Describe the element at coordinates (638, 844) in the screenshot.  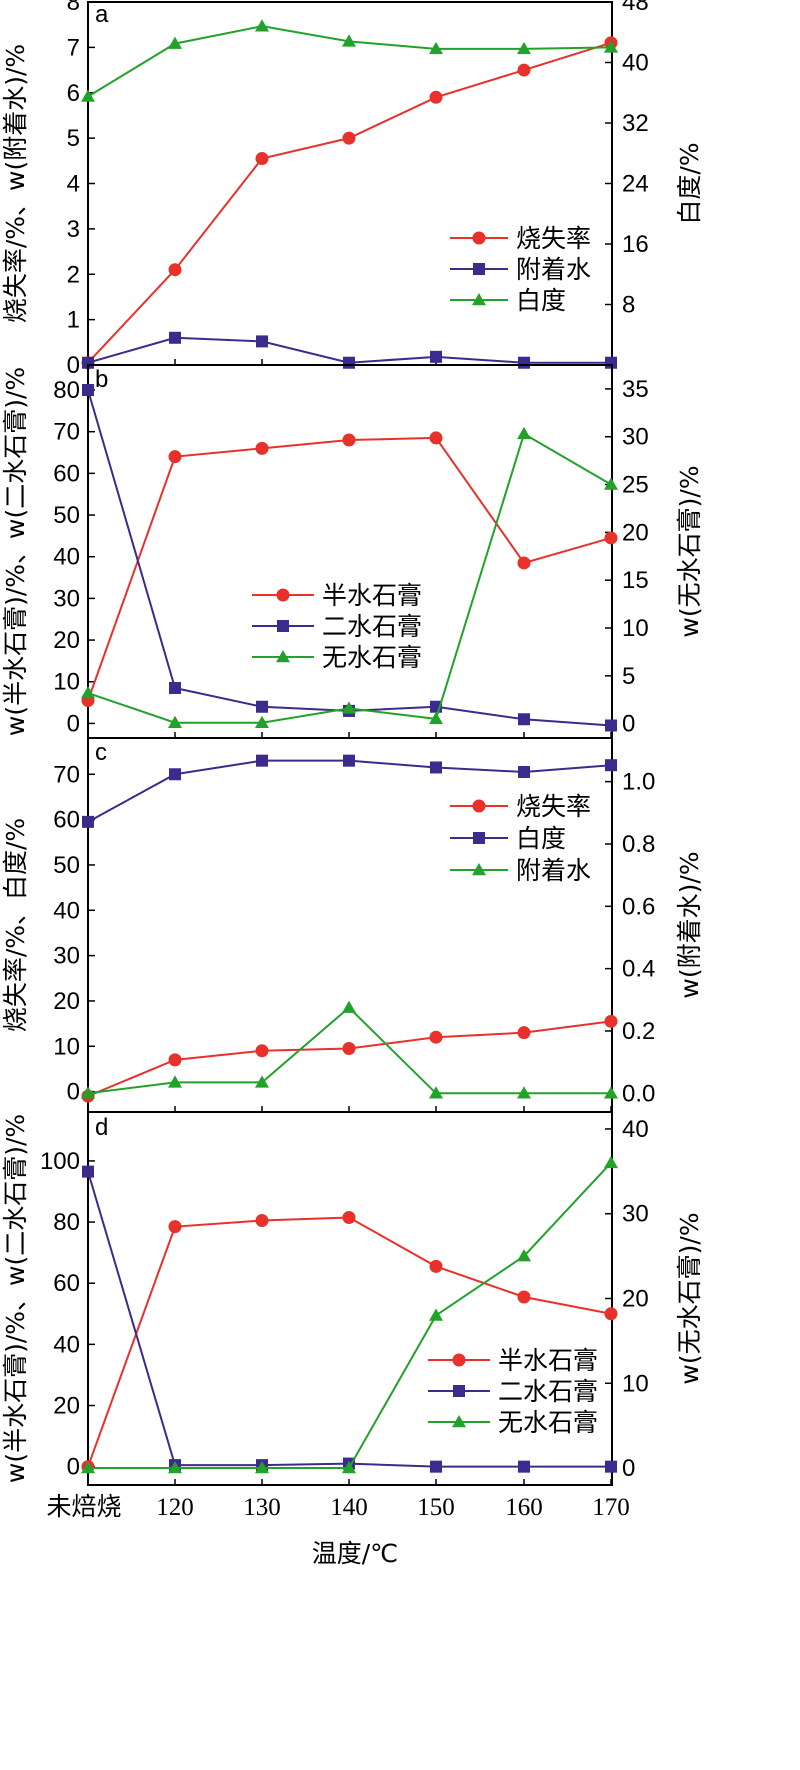
I see `y-tick-label-right: 0.8` at that location.